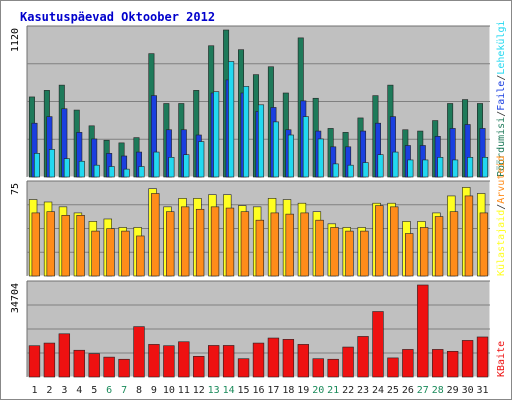 This screenshot has width=512, height=400. Describe the element at coordinates (425, 168) in the screenshot. I see `bar-hits-Lehekülgi-day-27` at that location.